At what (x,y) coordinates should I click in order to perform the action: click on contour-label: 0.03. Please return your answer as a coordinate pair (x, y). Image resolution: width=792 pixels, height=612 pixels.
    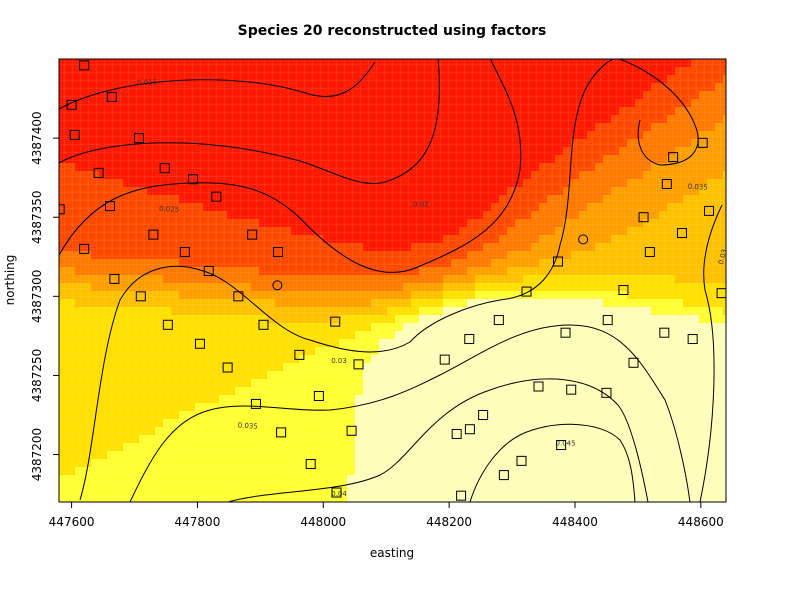
    Looking at the image, I should click on (723, 256).